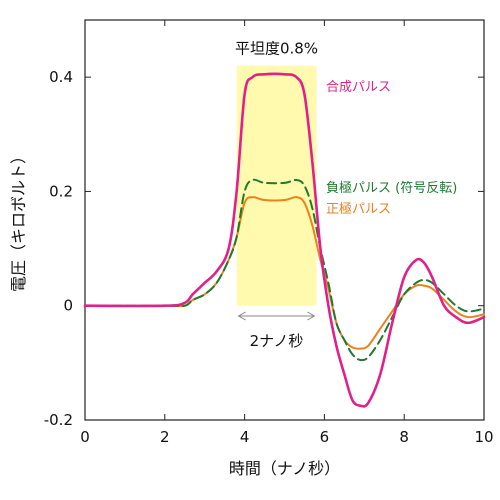 This screenshot has width=500, height=500. What do you see at coordinates (241, 316) in the screenshot?
I see `span-arrow-head-left` at bounding box center [241, 316].